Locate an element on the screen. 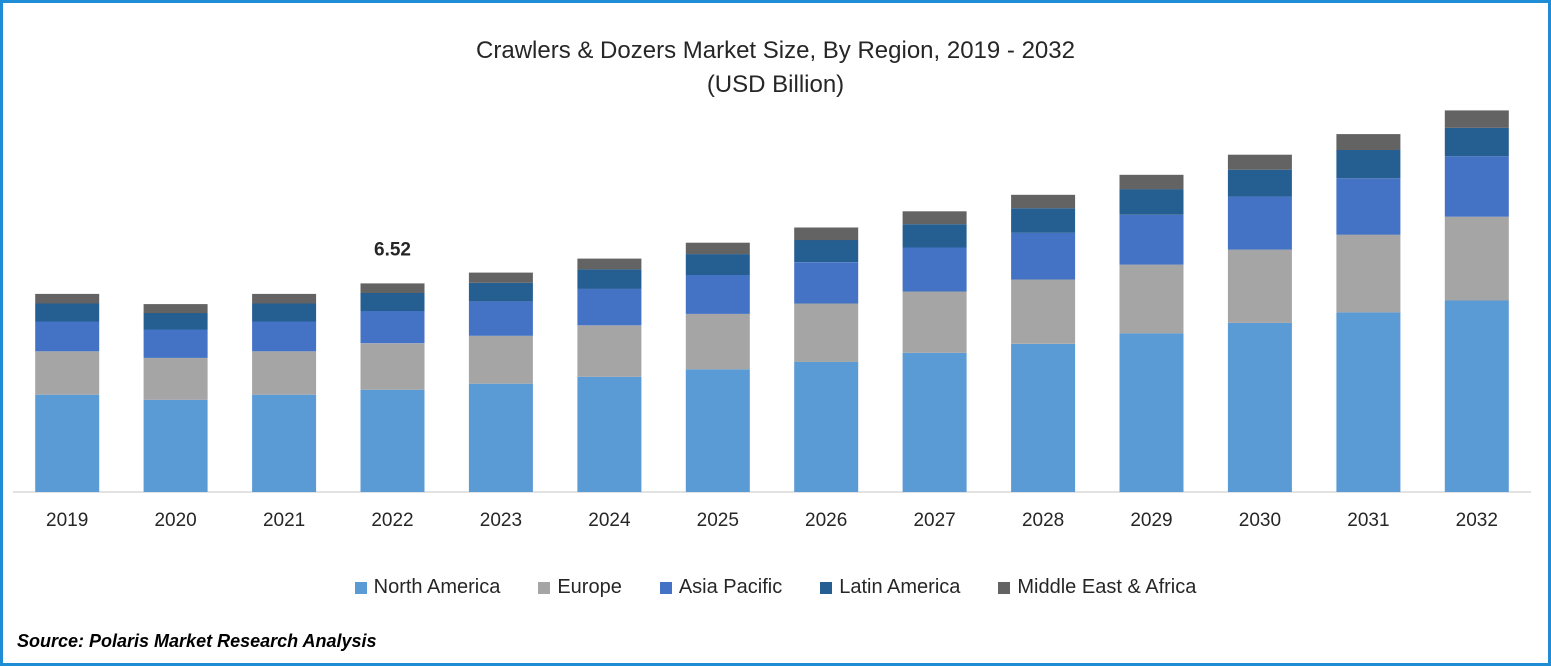  bar-segment-2031-middle-east-africa is located at coordinates (1368, 142).